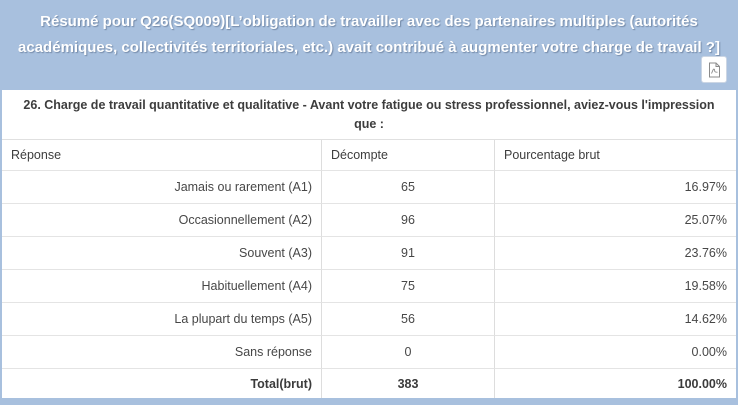  I want to click on pdf-file-icon, so click(714, 70).